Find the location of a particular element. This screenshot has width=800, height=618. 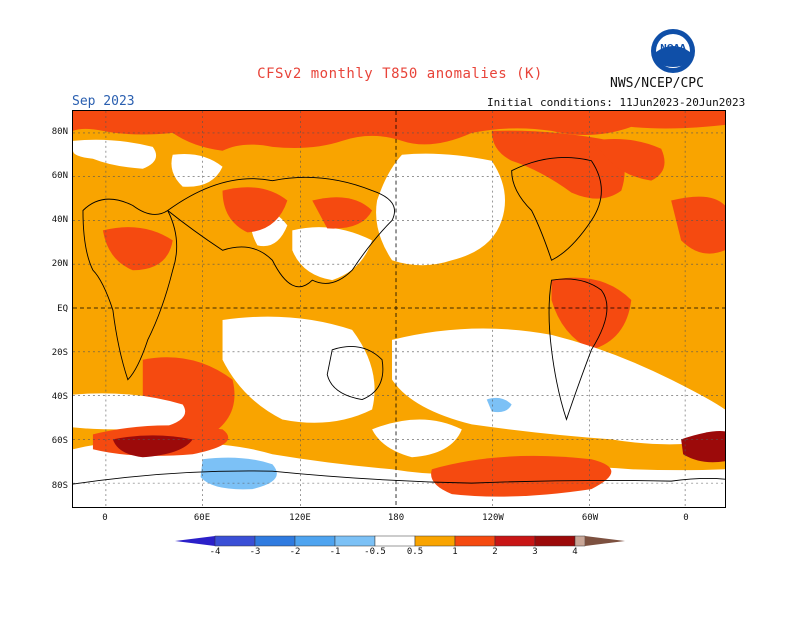

agency-label: NWS/NCEP/CPC is located at coordinates (657, 83).